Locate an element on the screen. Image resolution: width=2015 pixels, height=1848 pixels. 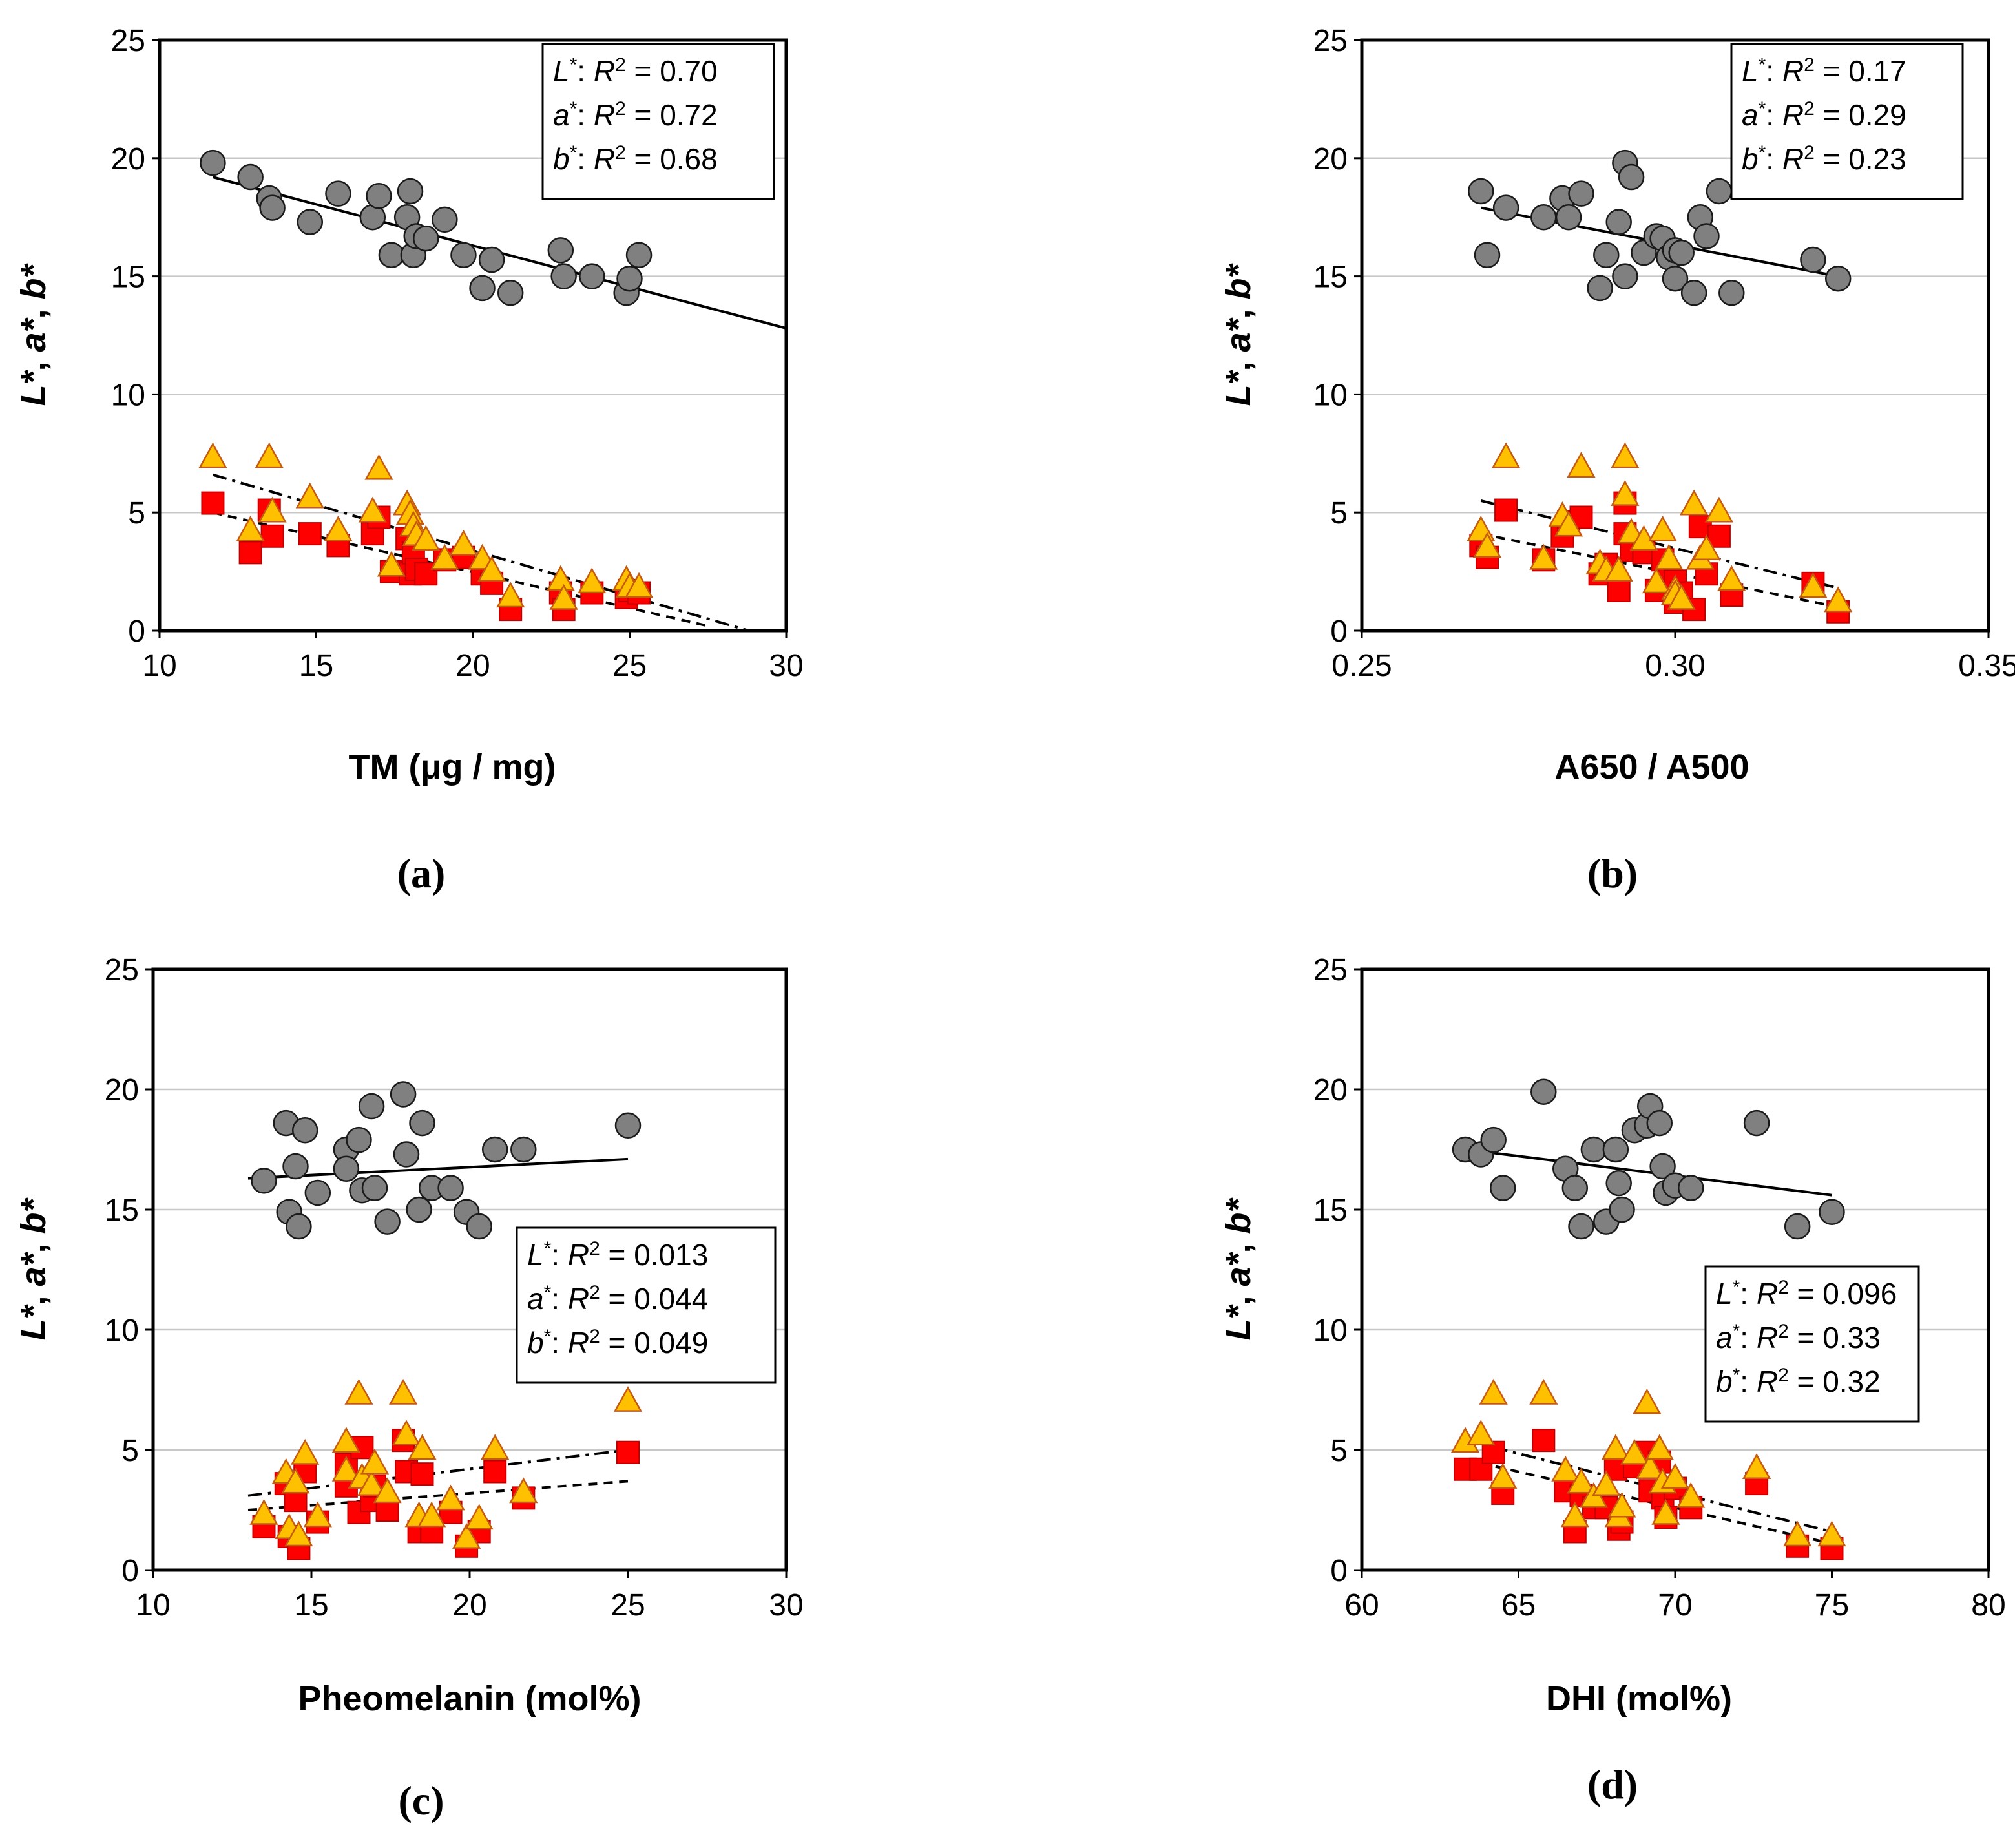
series-b-points is located at coordinates (426, 526).